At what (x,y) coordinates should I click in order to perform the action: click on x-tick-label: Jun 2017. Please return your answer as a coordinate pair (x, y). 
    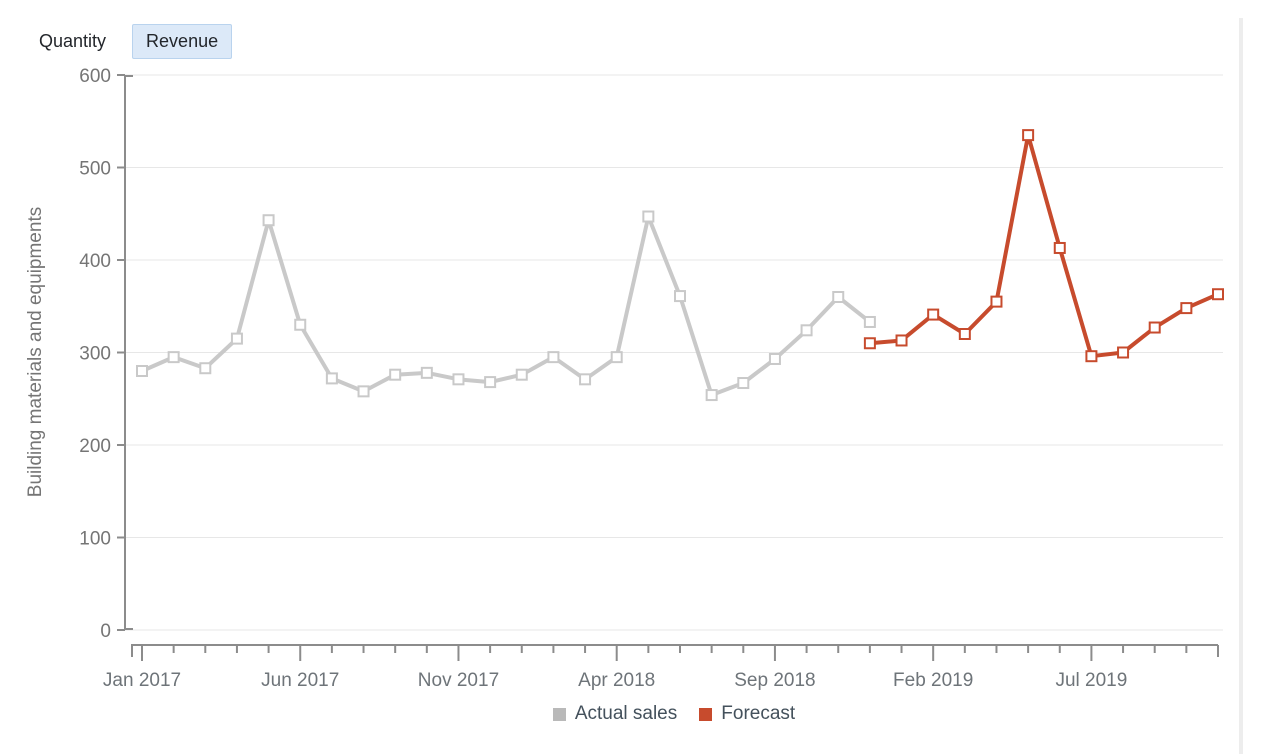
    Looking at the image, I should click on (300, 680).